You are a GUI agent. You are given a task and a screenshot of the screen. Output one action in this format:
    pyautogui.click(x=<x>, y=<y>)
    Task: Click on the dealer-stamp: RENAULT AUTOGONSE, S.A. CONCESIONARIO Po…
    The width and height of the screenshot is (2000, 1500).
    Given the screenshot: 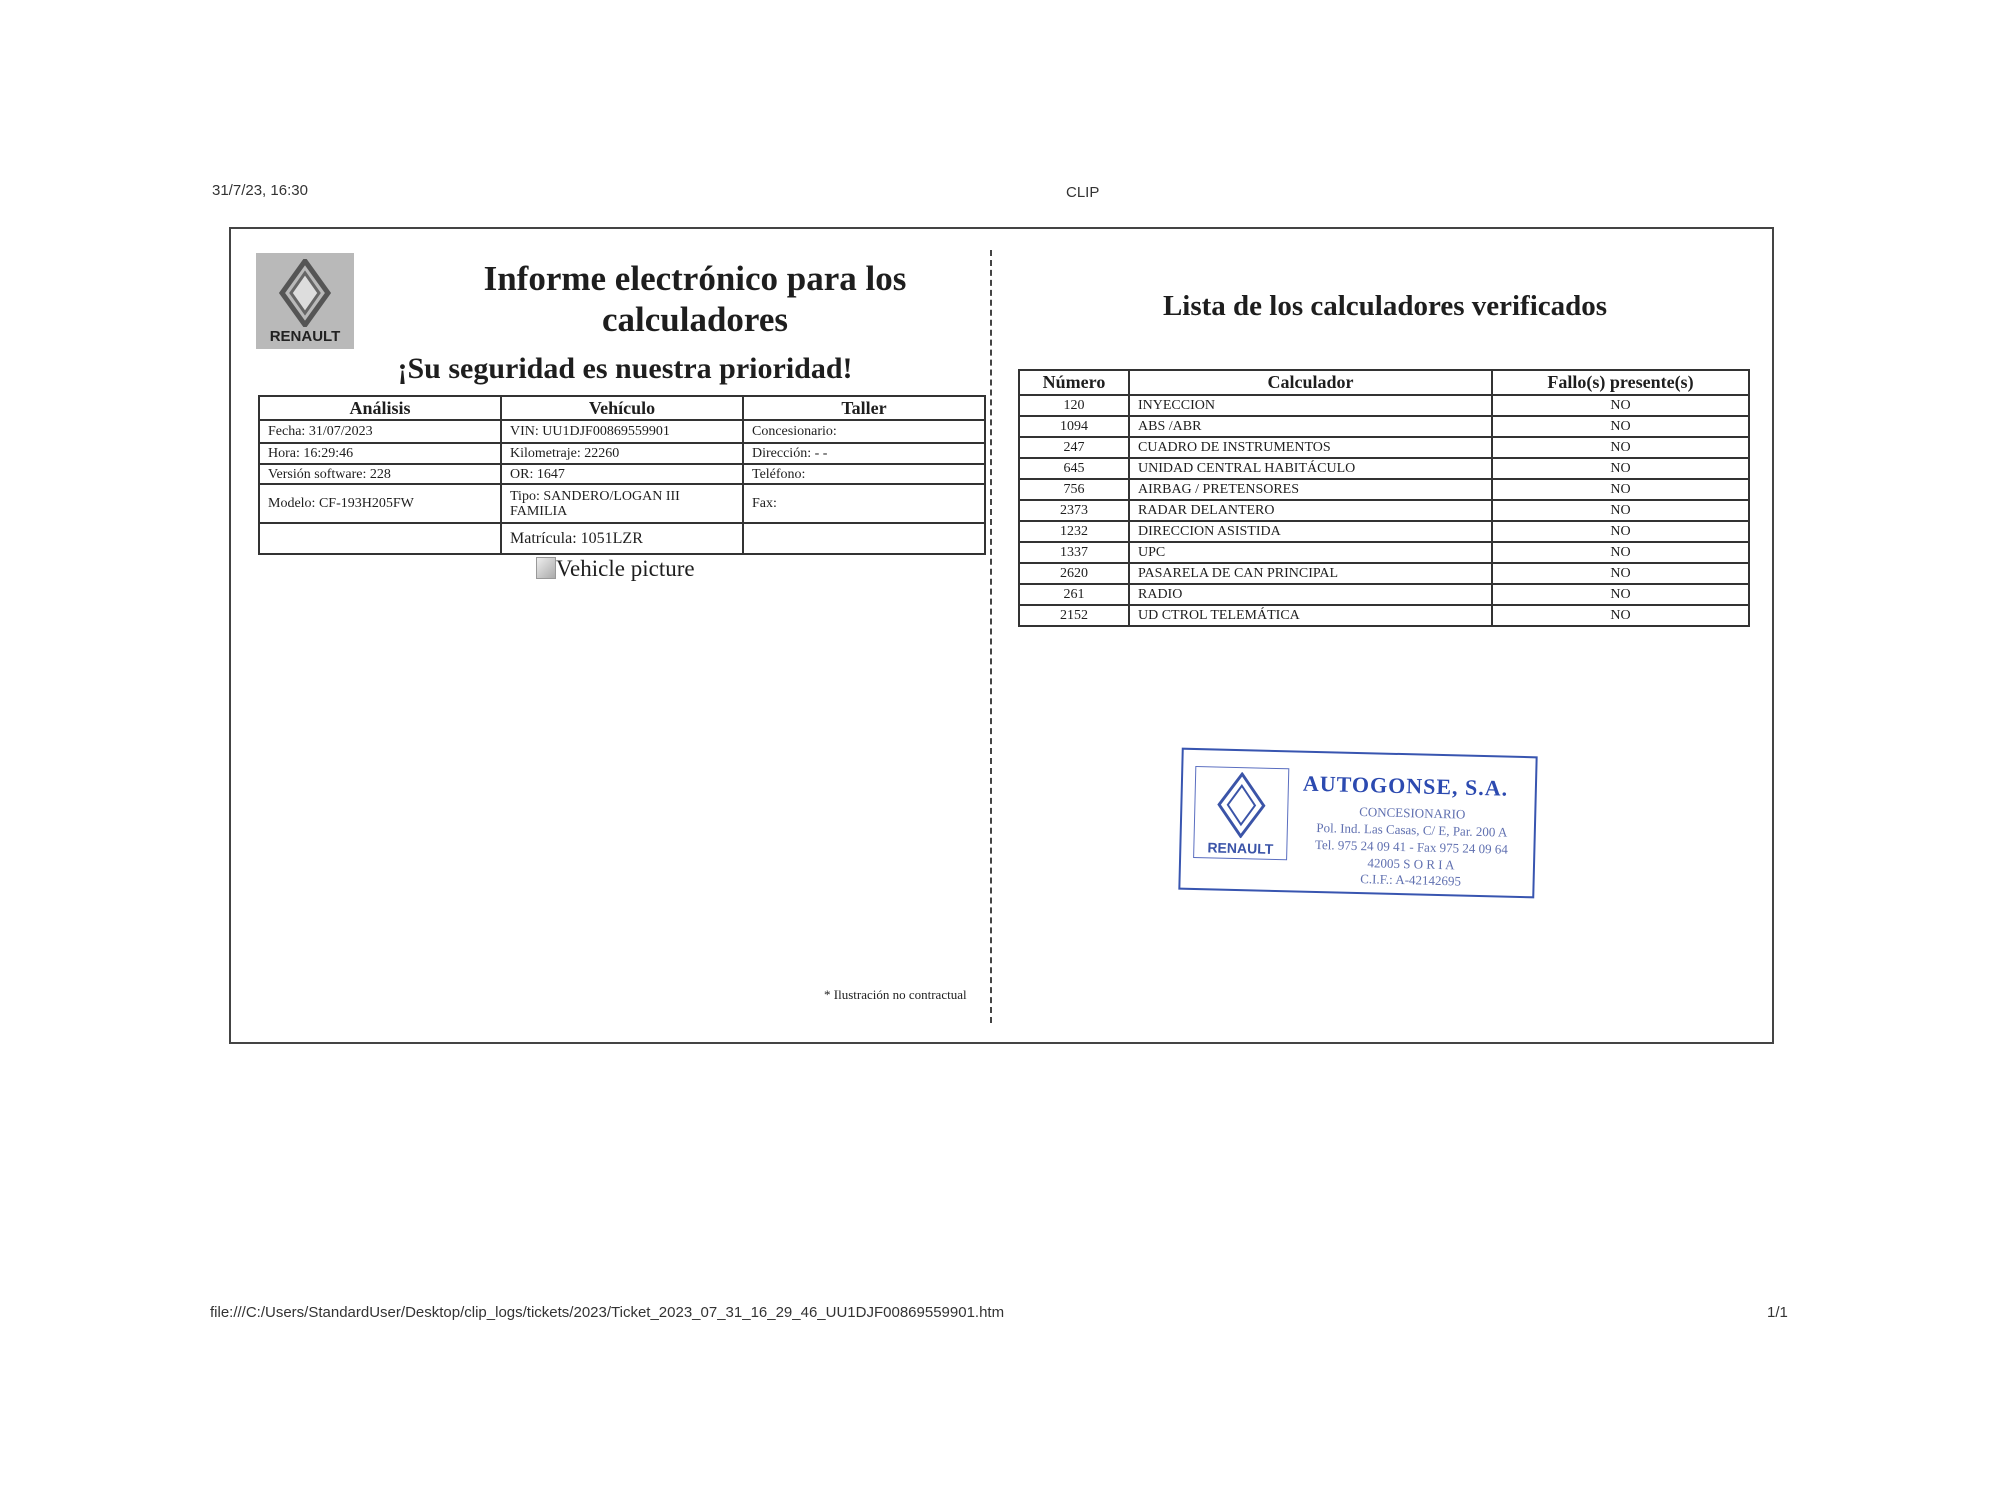 What is the action you would take?
    pyautogui.click(x=1358, y=823)
    